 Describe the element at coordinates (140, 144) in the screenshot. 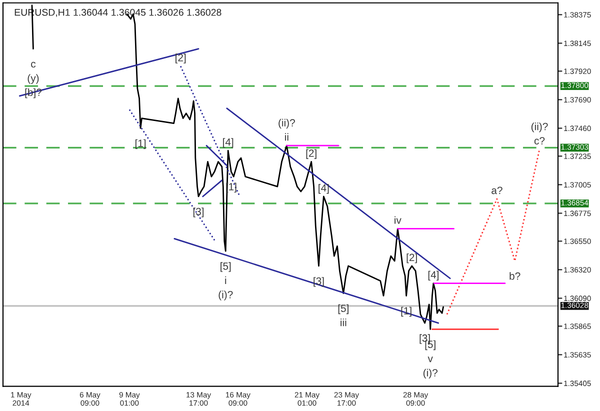

I see `annotation: [1]` at that location.